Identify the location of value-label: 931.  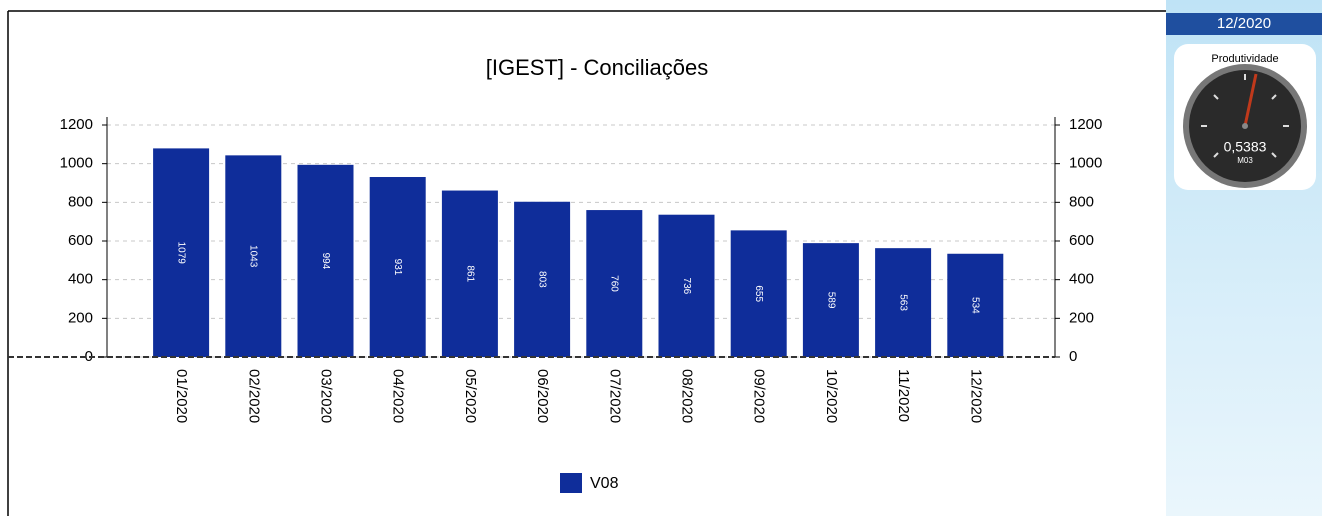
(397, 267).